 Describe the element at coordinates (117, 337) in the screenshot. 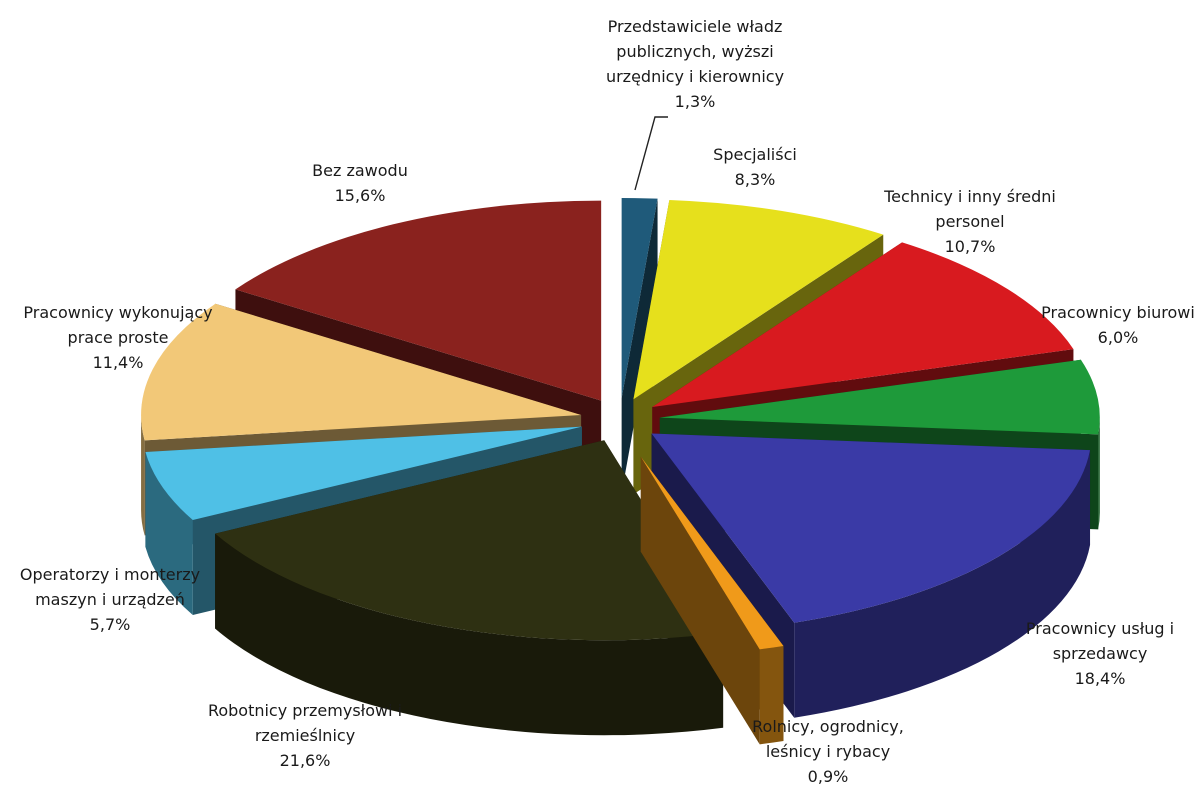

I see `slice-label: Pracownicy wykonujący prace proste 11,4%` at that location.